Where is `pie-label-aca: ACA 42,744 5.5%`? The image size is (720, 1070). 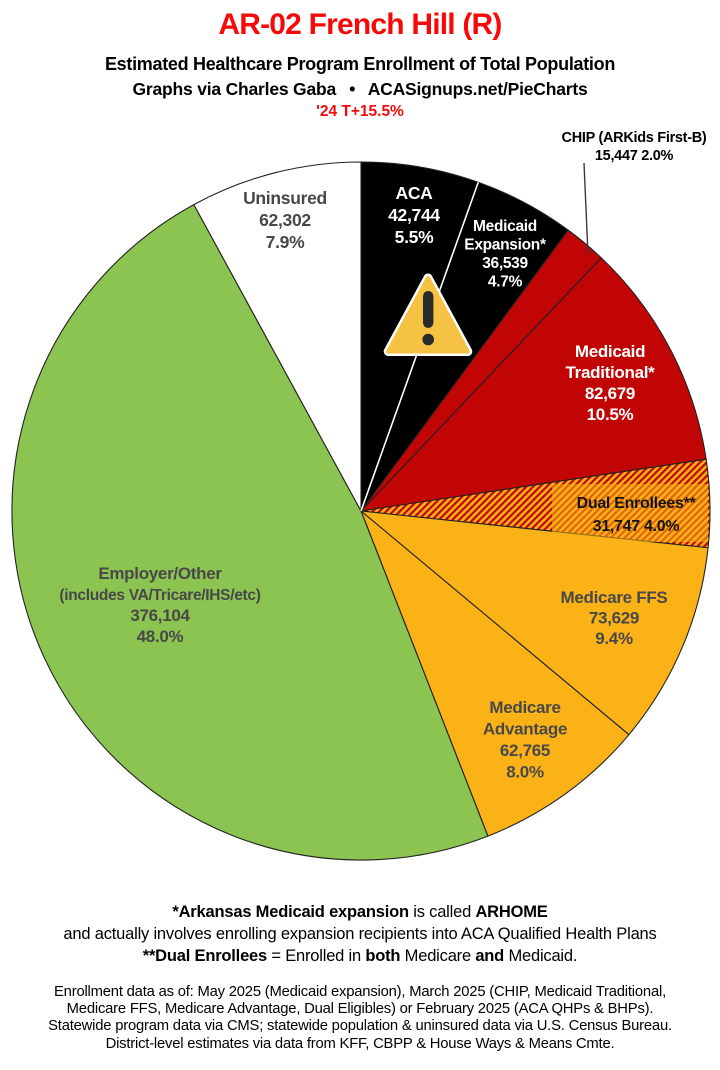 pie-label-aca: ACA 42,744 5.5% is located at coordinates (414, 215).